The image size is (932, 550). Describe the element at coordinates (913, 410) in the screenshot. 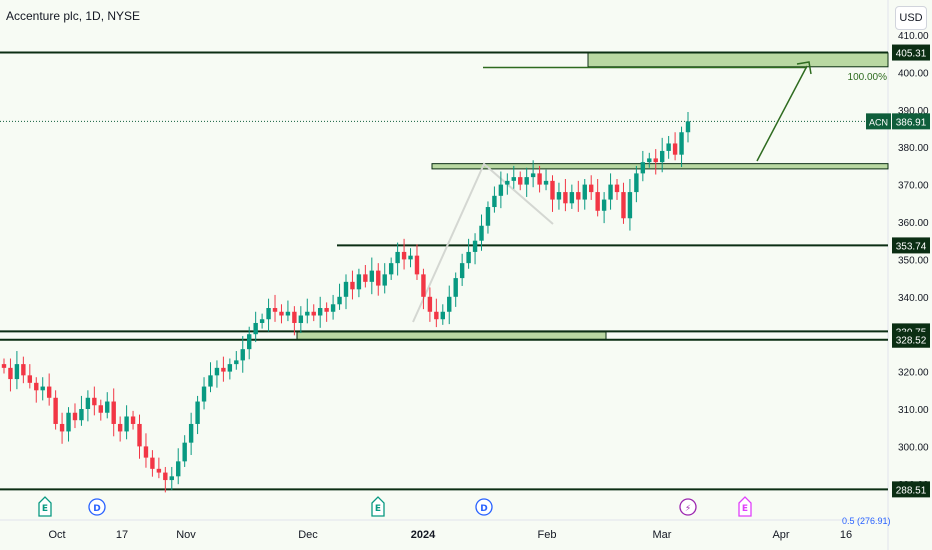

I see `y-tick-label: 310.00` at that location.